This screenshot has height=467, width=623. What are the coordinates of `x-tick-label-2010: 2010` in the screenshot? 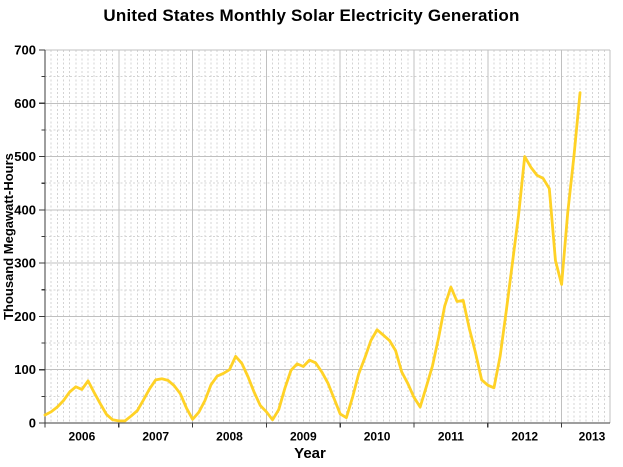 It's located at (377, 437).